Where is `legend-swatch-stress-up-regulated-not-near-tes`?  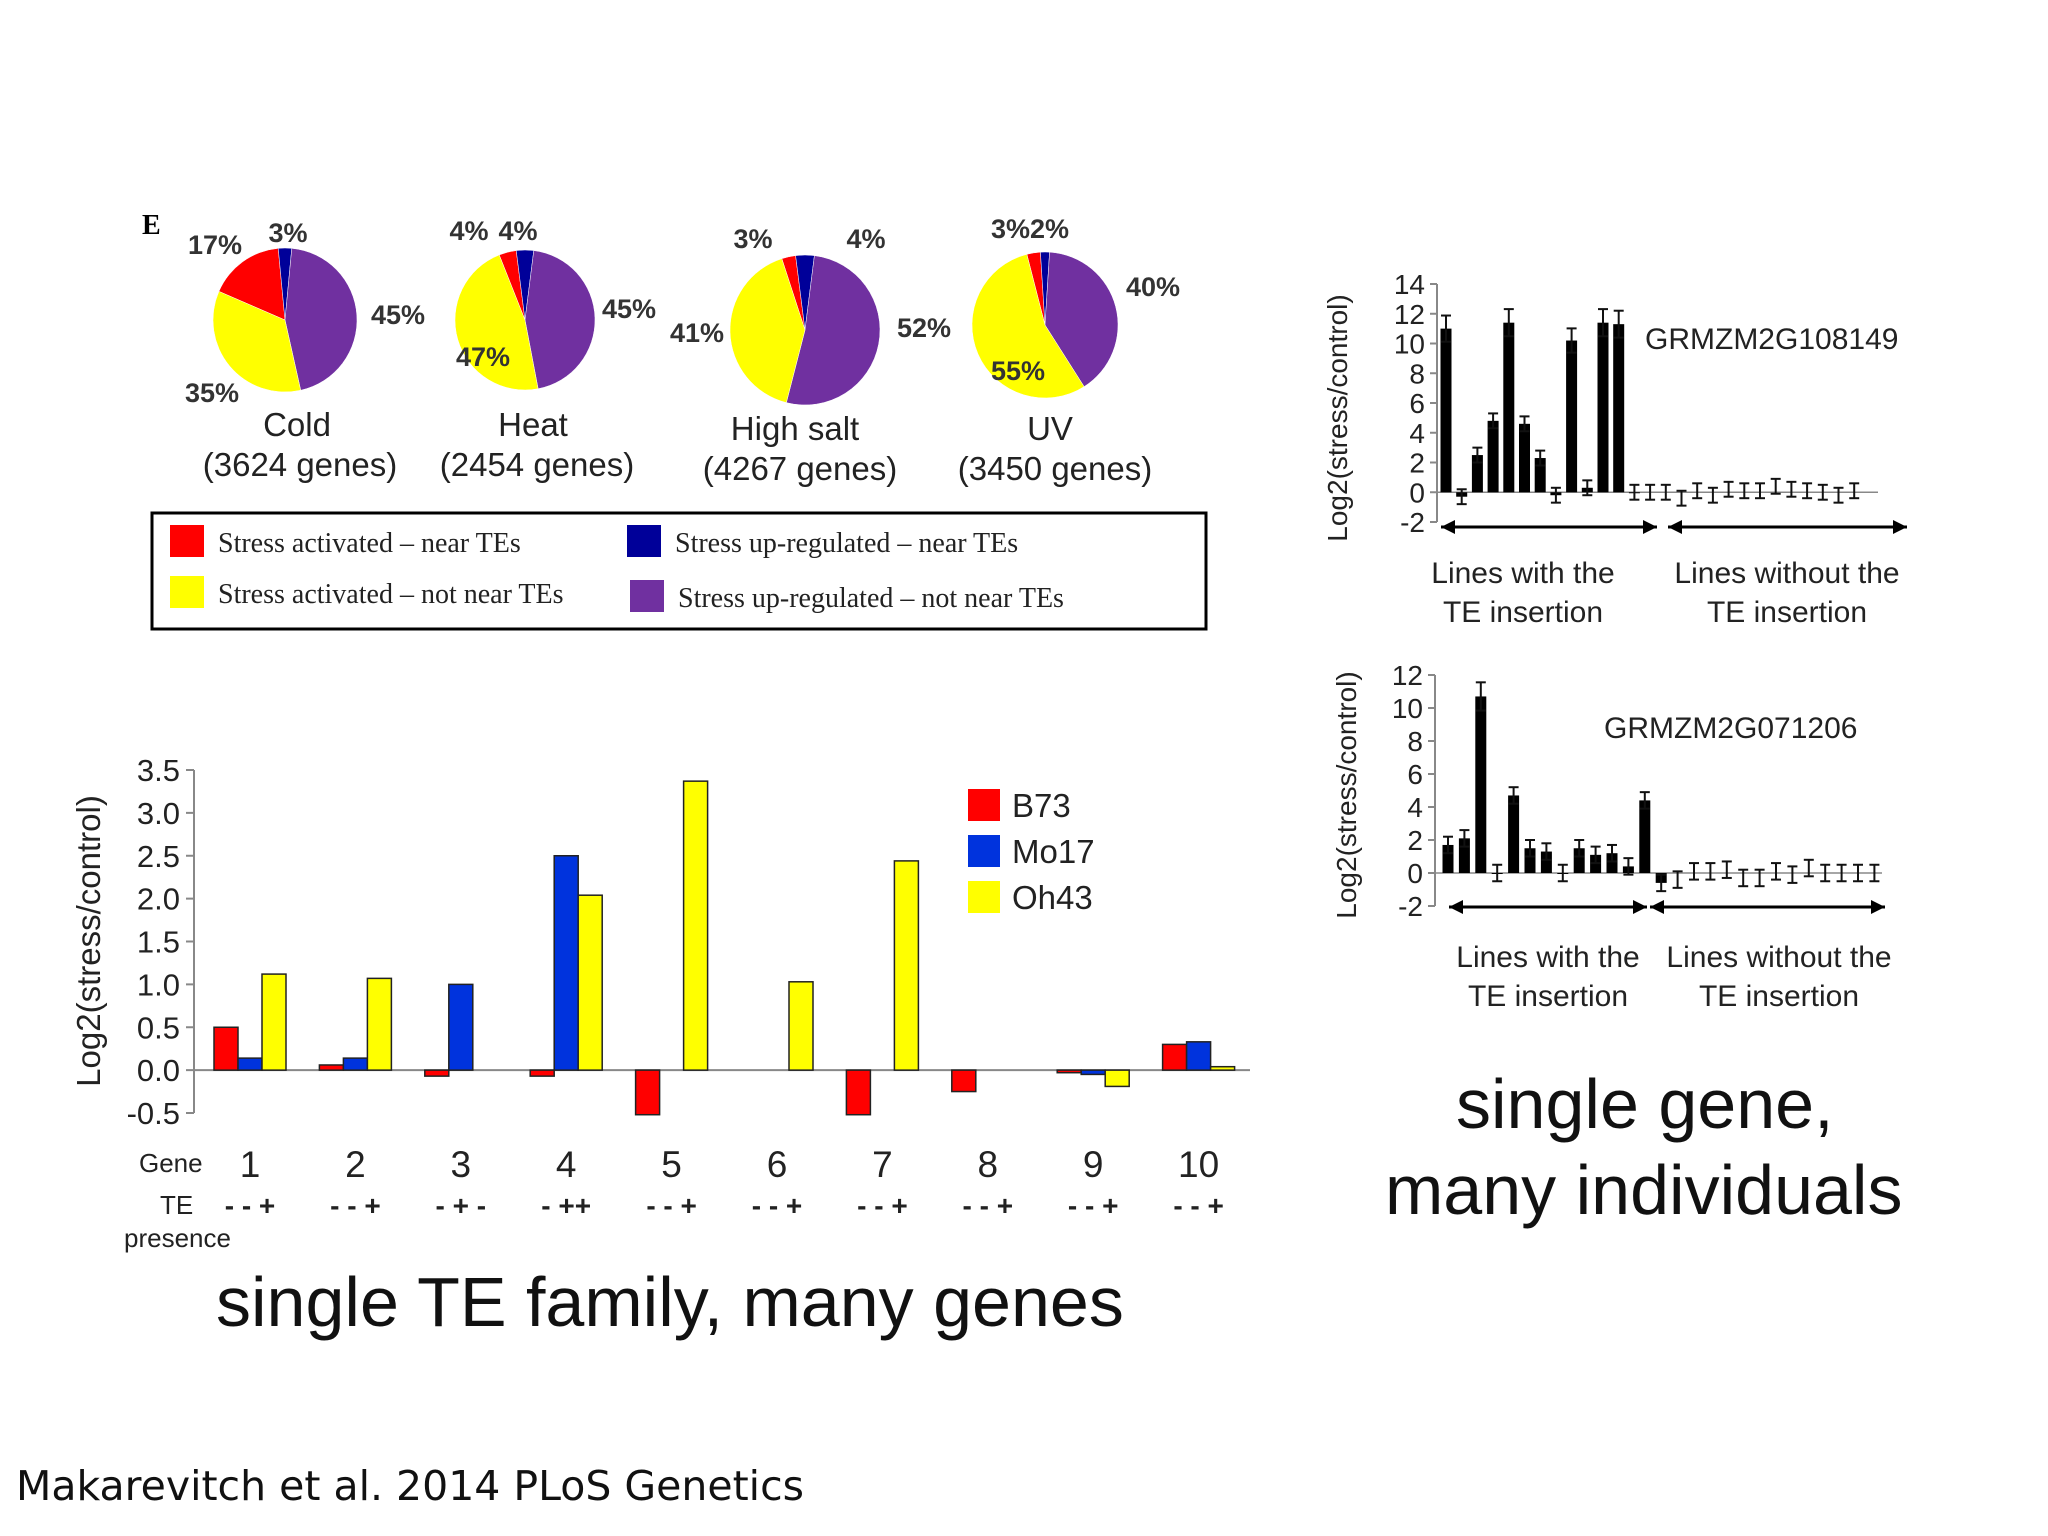
legend-swatch-stress-up-regulated-not-near-tes is located at coordinates (647, 596).